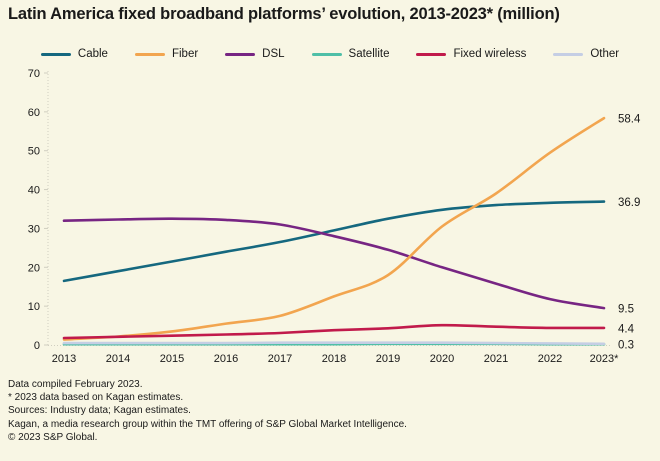 The width and height of the screenshot is (660, 461). Describe the element at coordinates (334, 359) in the screenshot. I see `x-tick-label: 2018` at that location.